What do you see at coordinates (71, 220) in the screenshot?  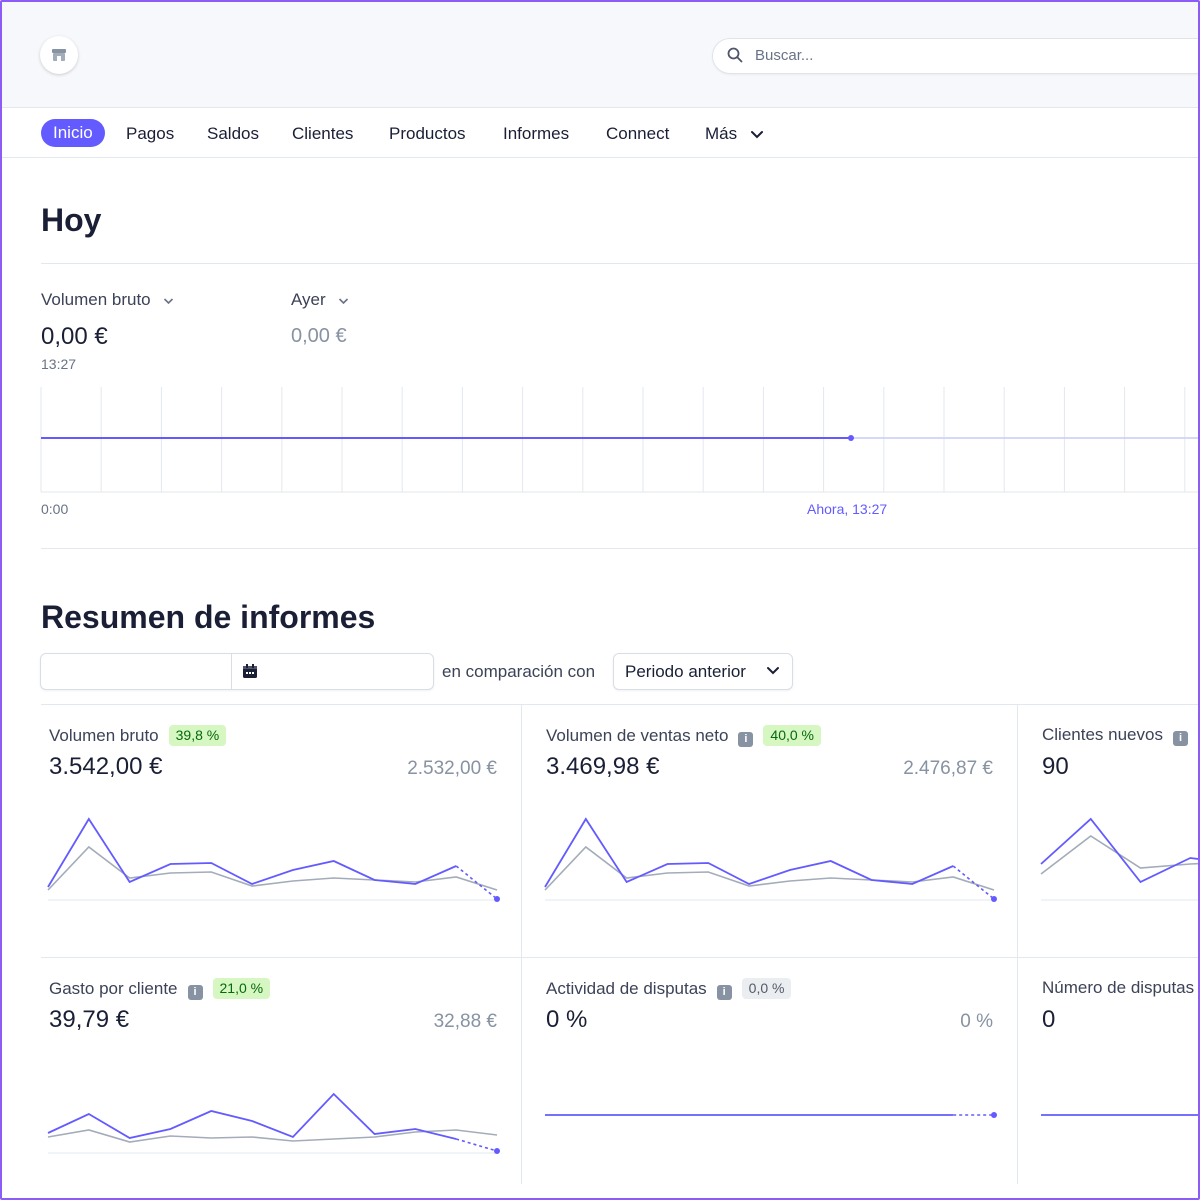 I see `today-title: Hoy` at bounding box center [71, 220].